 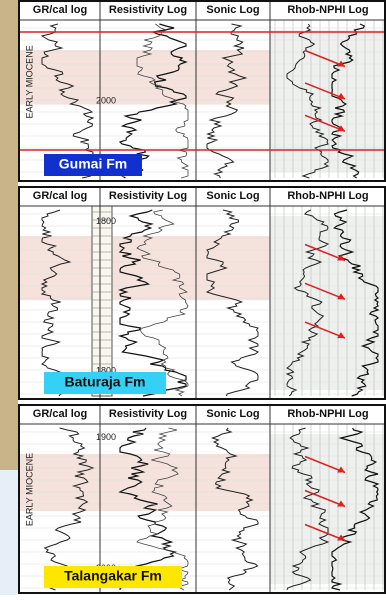 I want to click on formation-label: Gumai Fm, so click(x=93, y=164).